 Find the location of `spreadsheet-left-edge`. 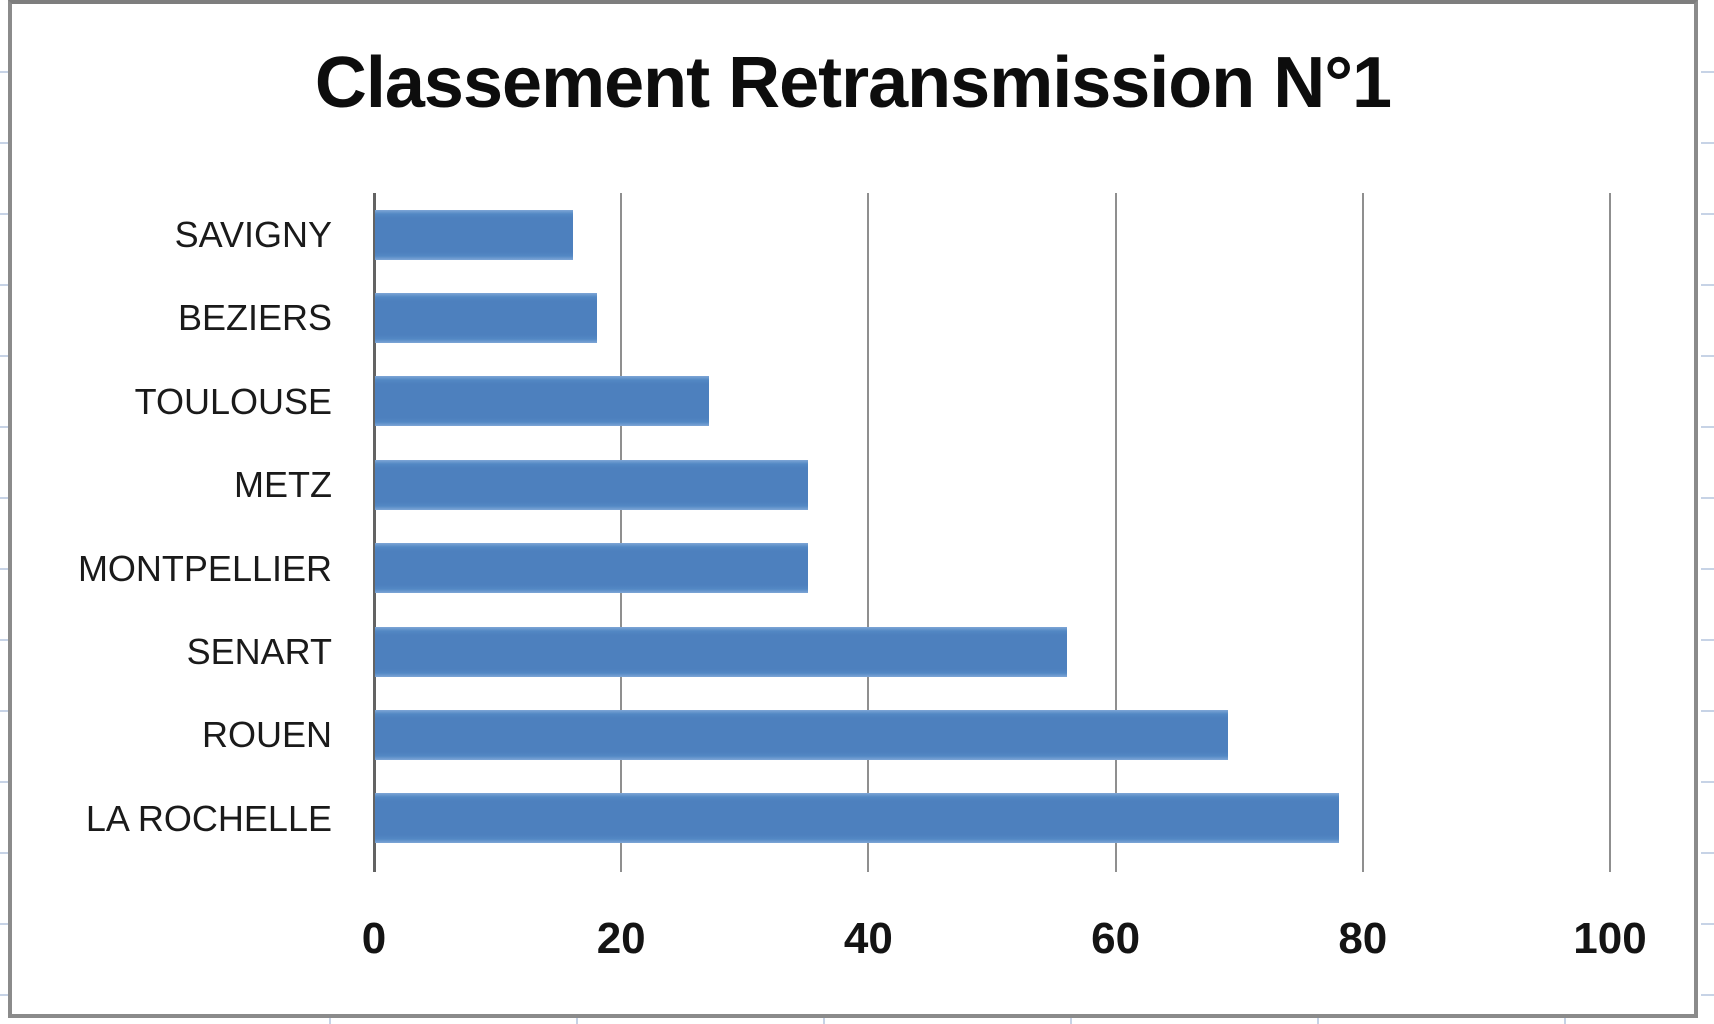

spreadsheet-left-edge is located at coordinates (4, 512).